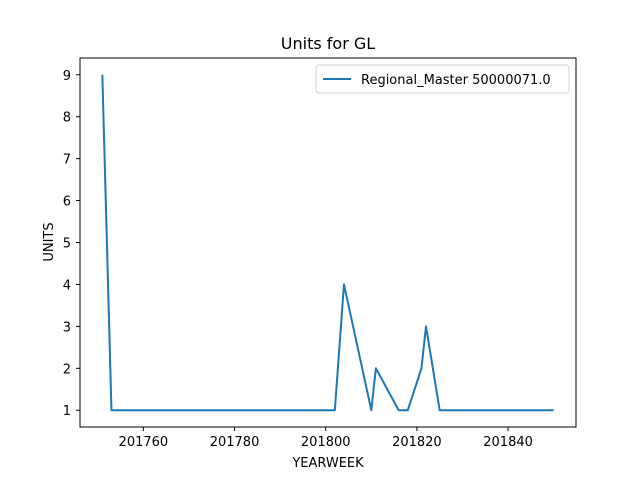 The width and height of the screenshot is (640, 480). Describe the element at coordinates (67, 160) in the screenshot. I see `y-tick-label: 7` at that location.